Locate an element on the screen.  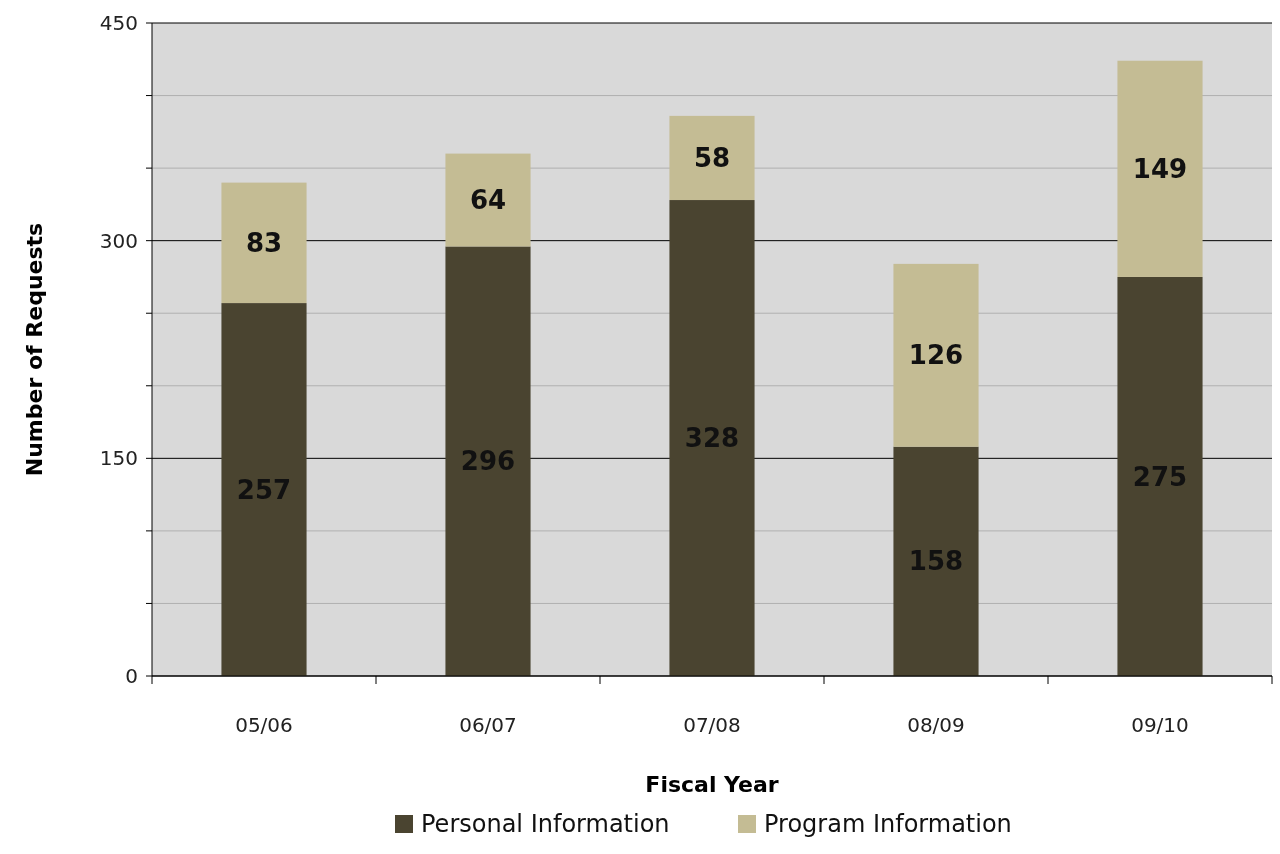
y-axis-title: Number of Requests is located at coordinates (34, 349).